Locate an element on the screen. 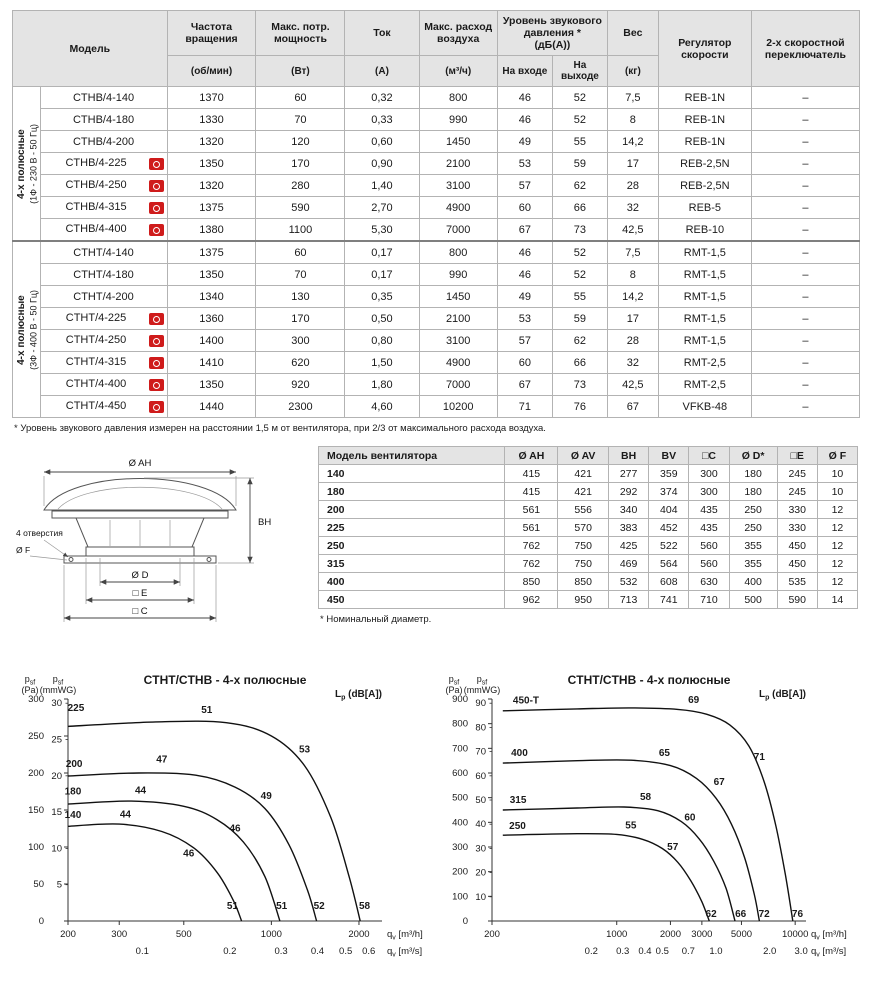 This screenshot has height=983, width=872. spec-value: 52 is located at coordinates (579, 274).